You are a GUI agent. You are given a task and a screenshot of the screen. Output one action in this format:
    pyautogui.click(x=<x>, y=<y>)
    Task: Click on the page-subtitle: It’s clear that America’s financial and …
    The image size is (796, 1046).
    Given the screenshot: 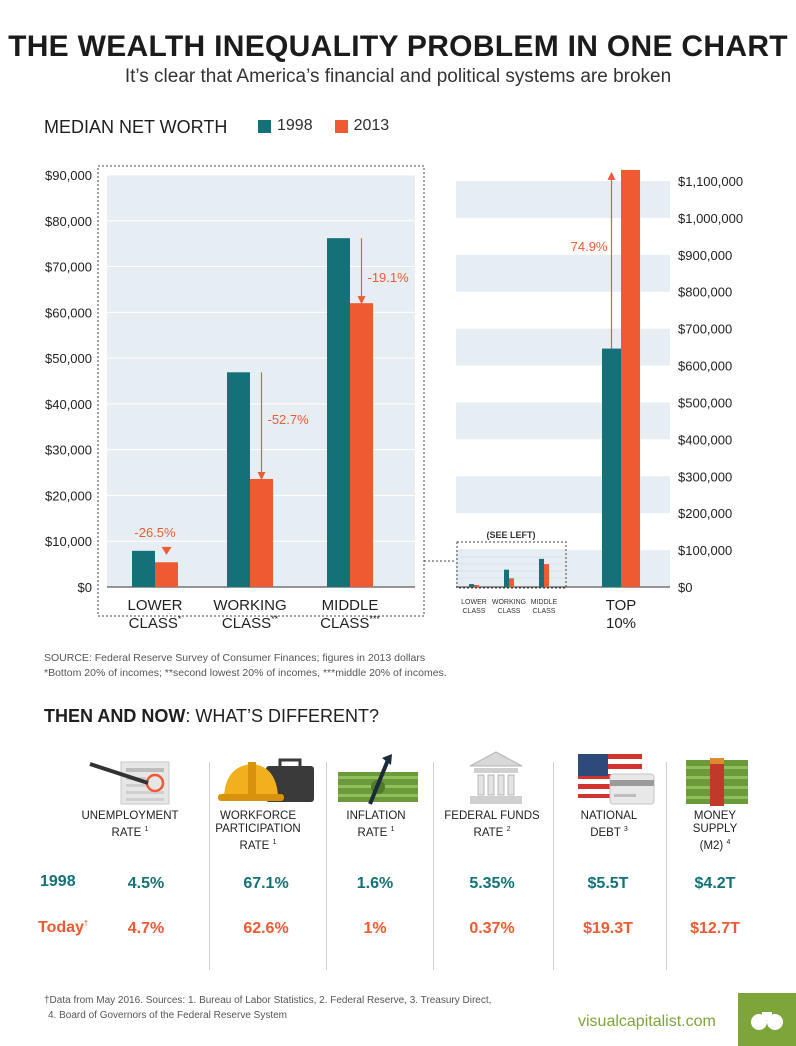 What is the action you would take?
    pyautogui.click(x=398, y=76)
    